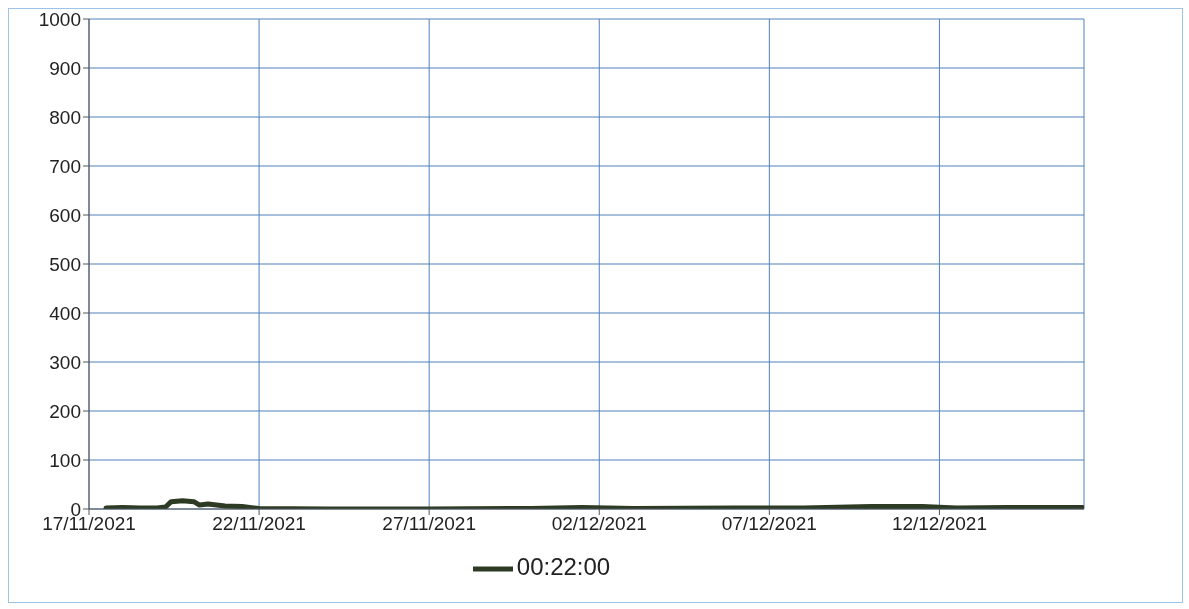 The image size is (1189, 609). Describe the element at coordinates (65, 166) in the screenshot. I see `y-tick-label: 700` at that location.